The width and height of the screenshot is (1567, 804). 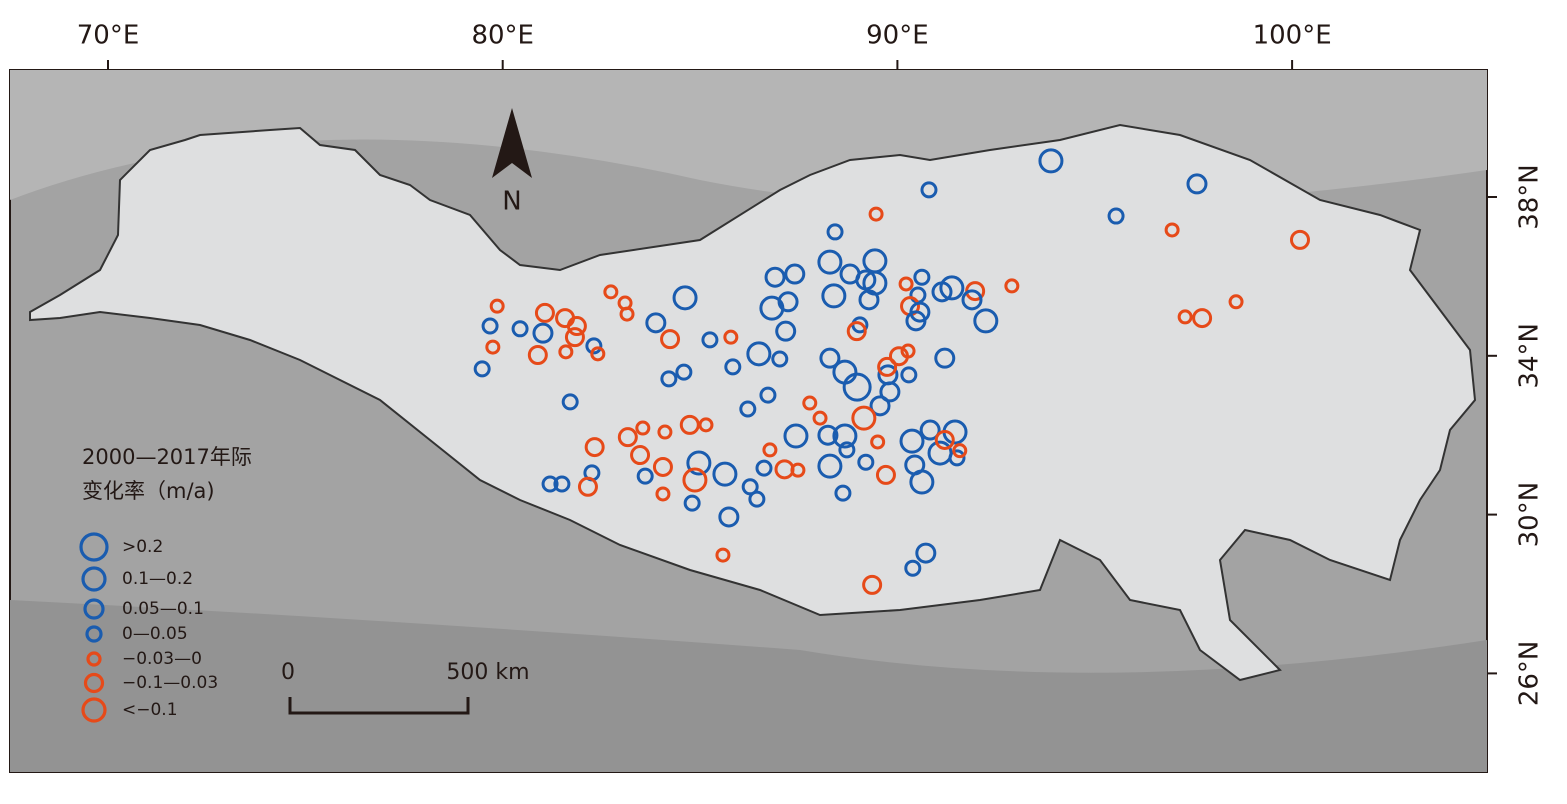 What do you see at coordinates (487, 672) in the screenshot?
I see `scale-label: 500 km` at bounding box center [487, 672].